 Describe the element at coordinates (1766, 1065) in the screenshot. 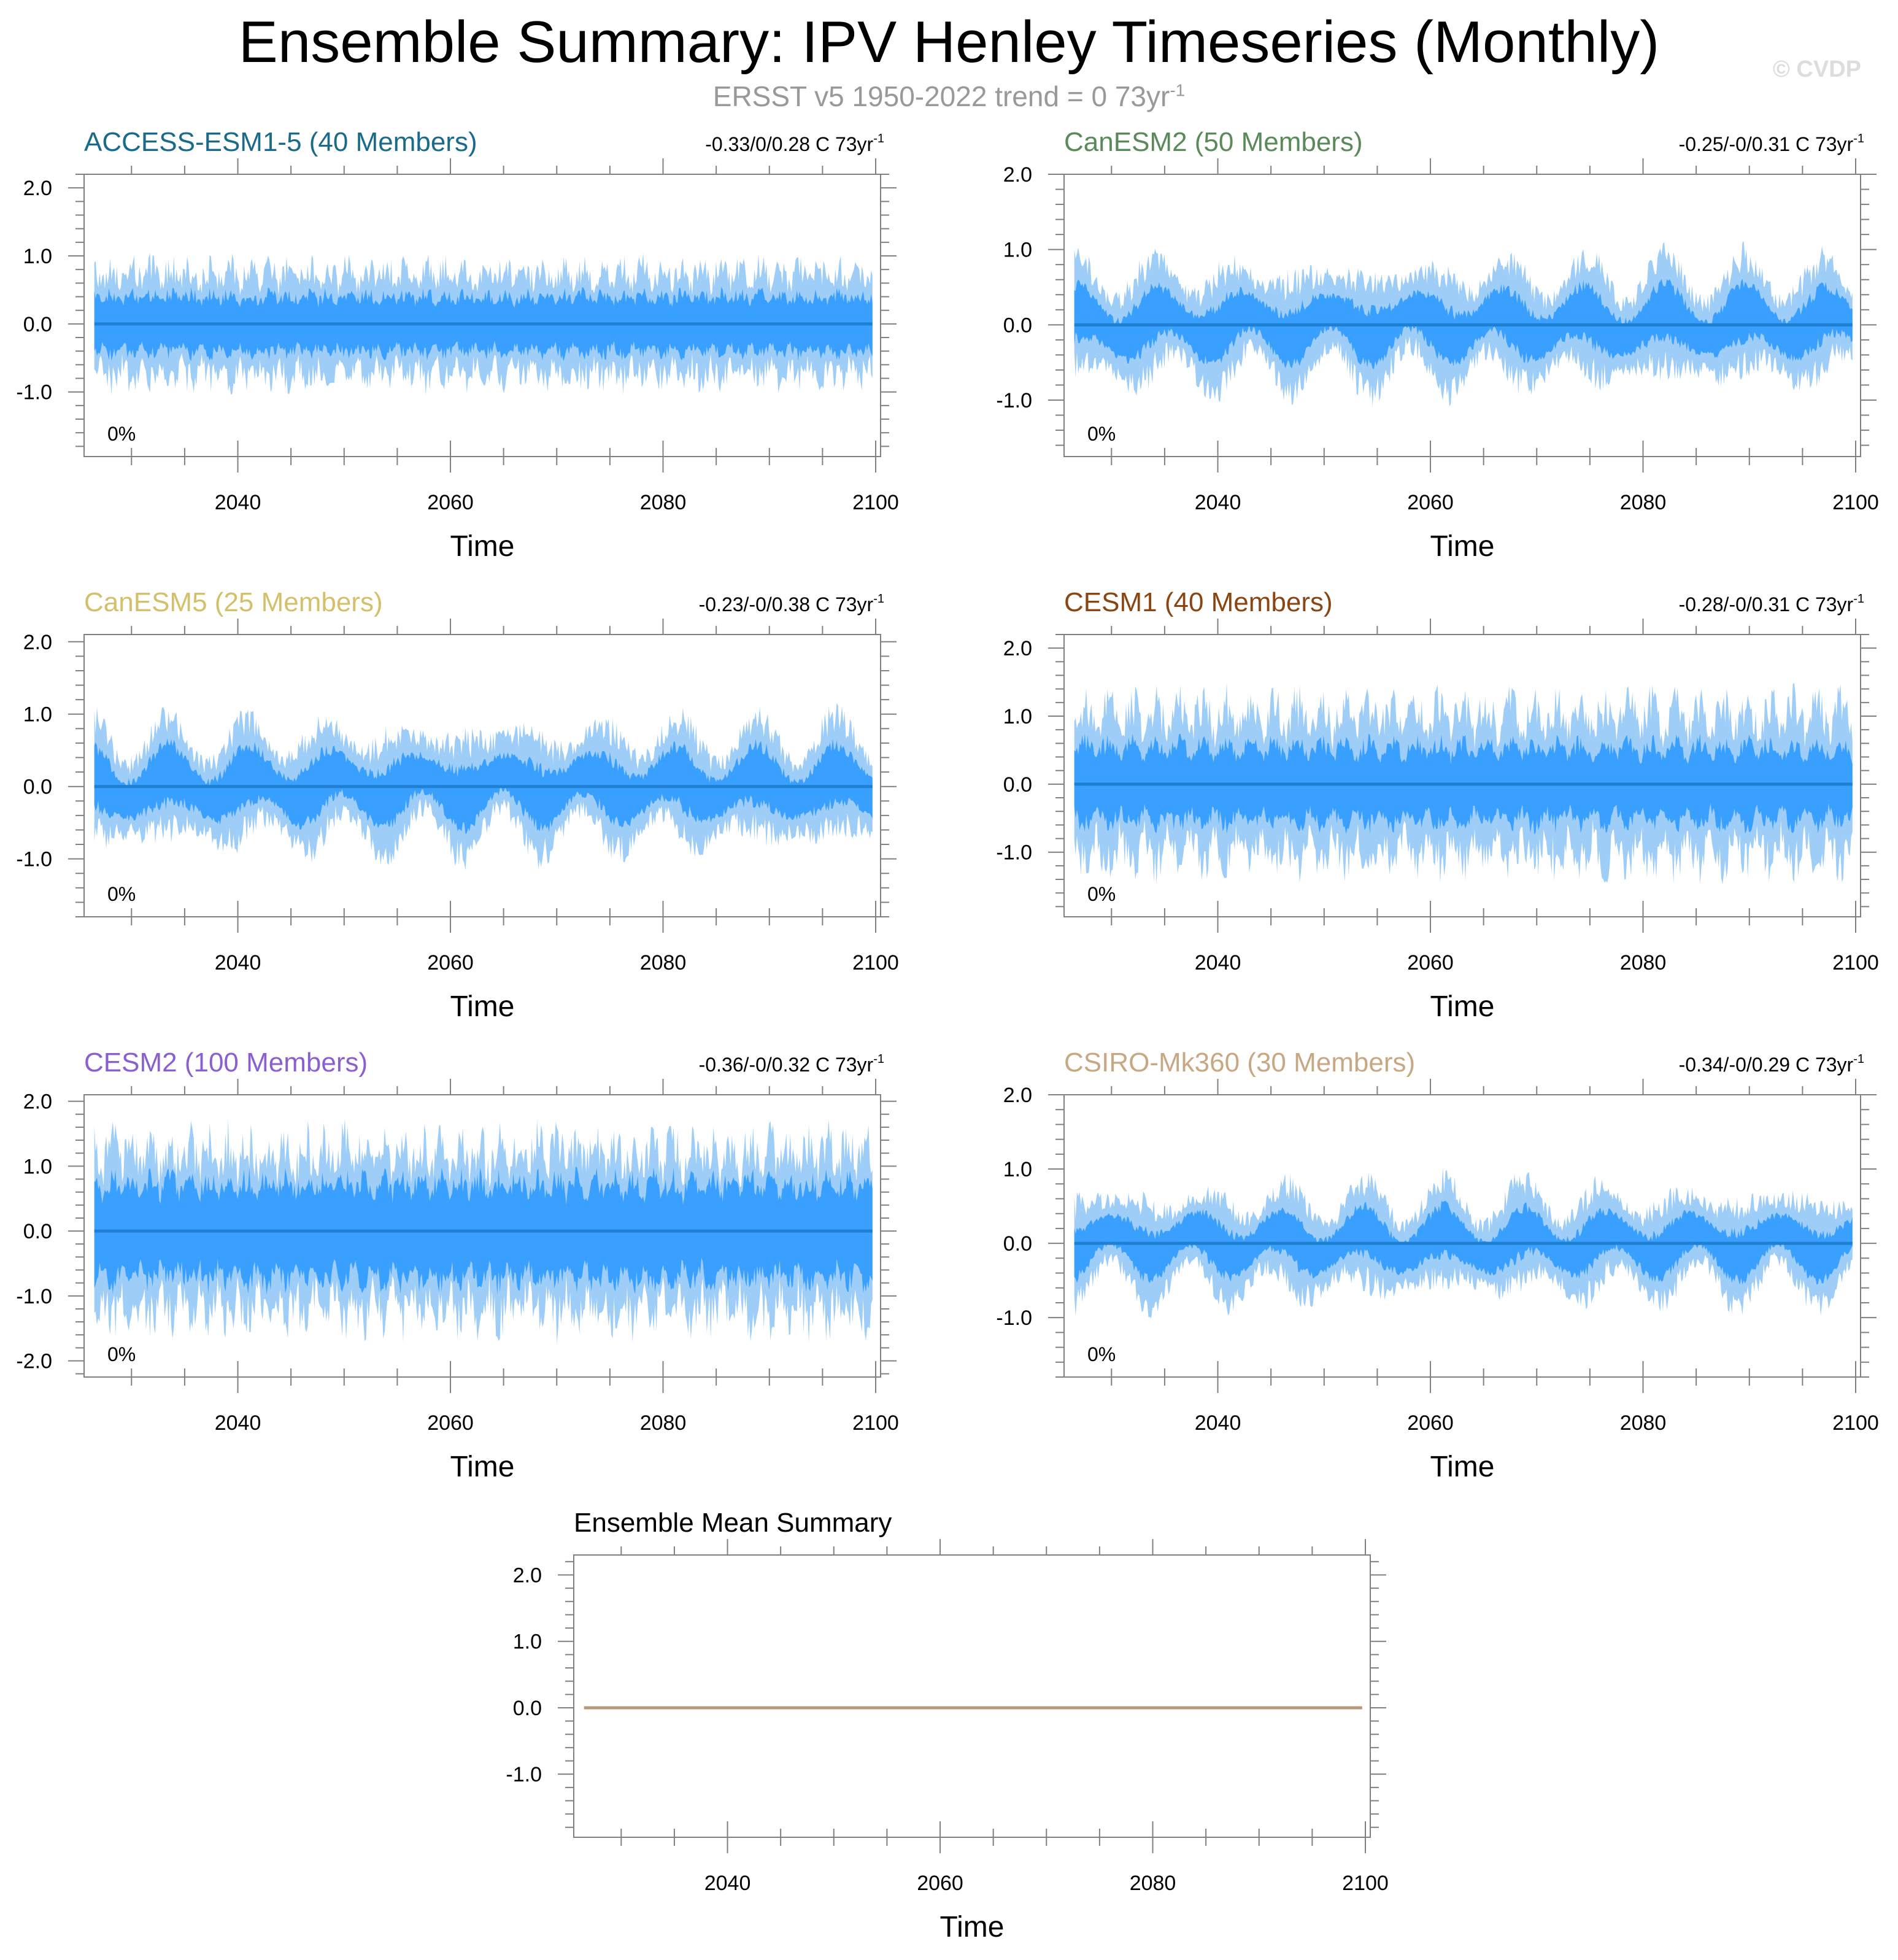

I see `trend-label-text: -0.34/-0/0.29 C 73yr` at that location.